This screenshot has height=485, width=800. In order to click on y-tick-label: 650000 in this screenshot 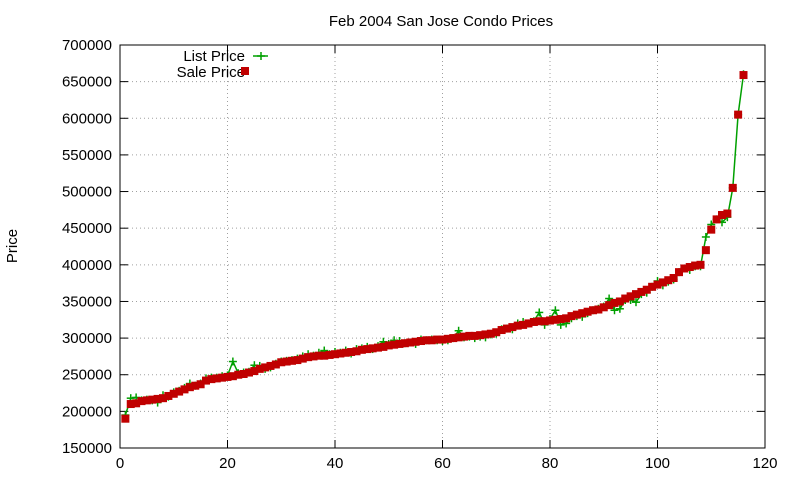, I will do `click(87, 82)`.